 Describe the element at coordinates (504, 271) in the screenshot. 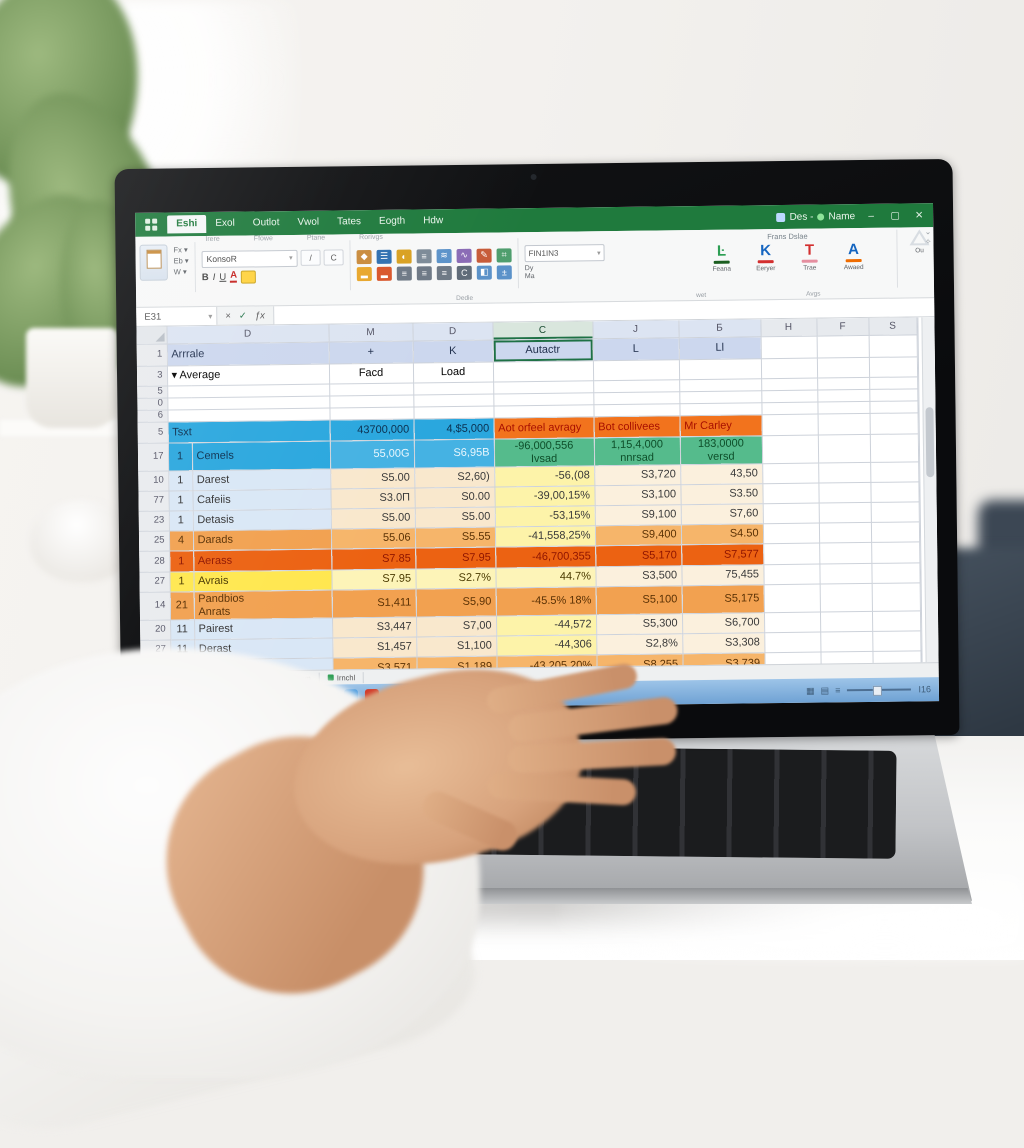

I see `ribbon-mini-icon: ±` at that location.